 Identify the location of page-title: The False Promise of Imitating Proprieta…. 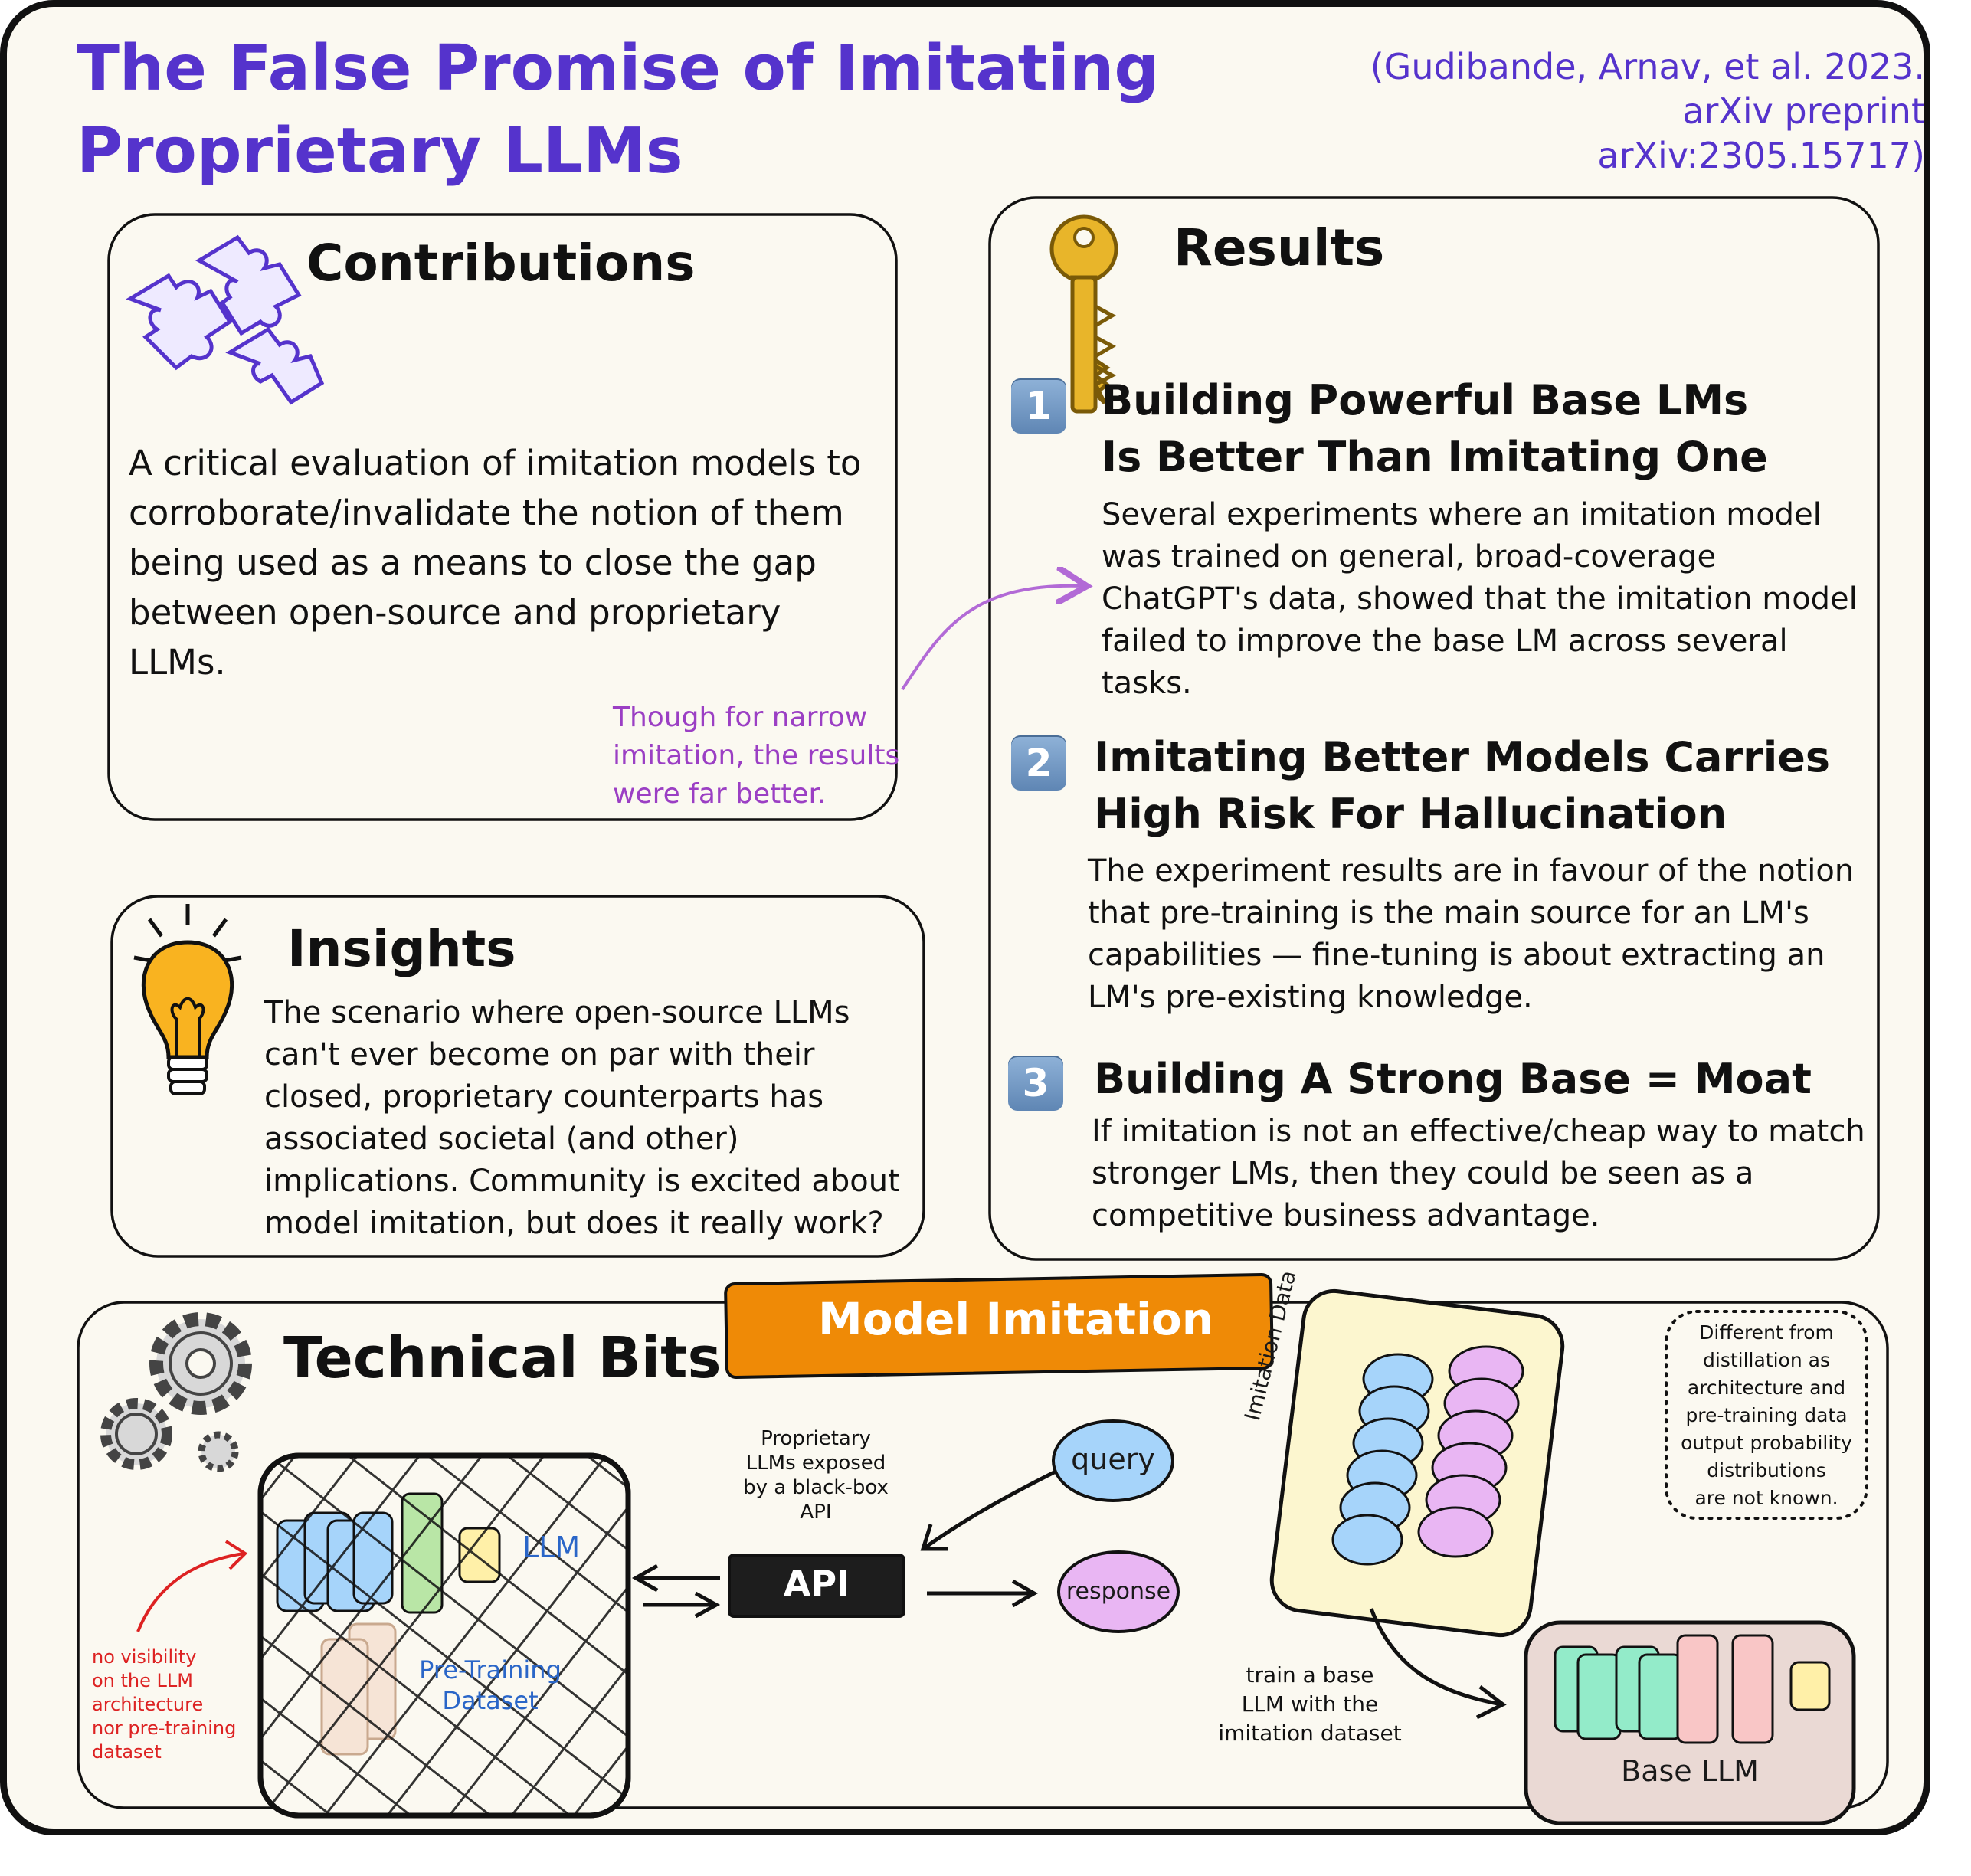
(618, 111).